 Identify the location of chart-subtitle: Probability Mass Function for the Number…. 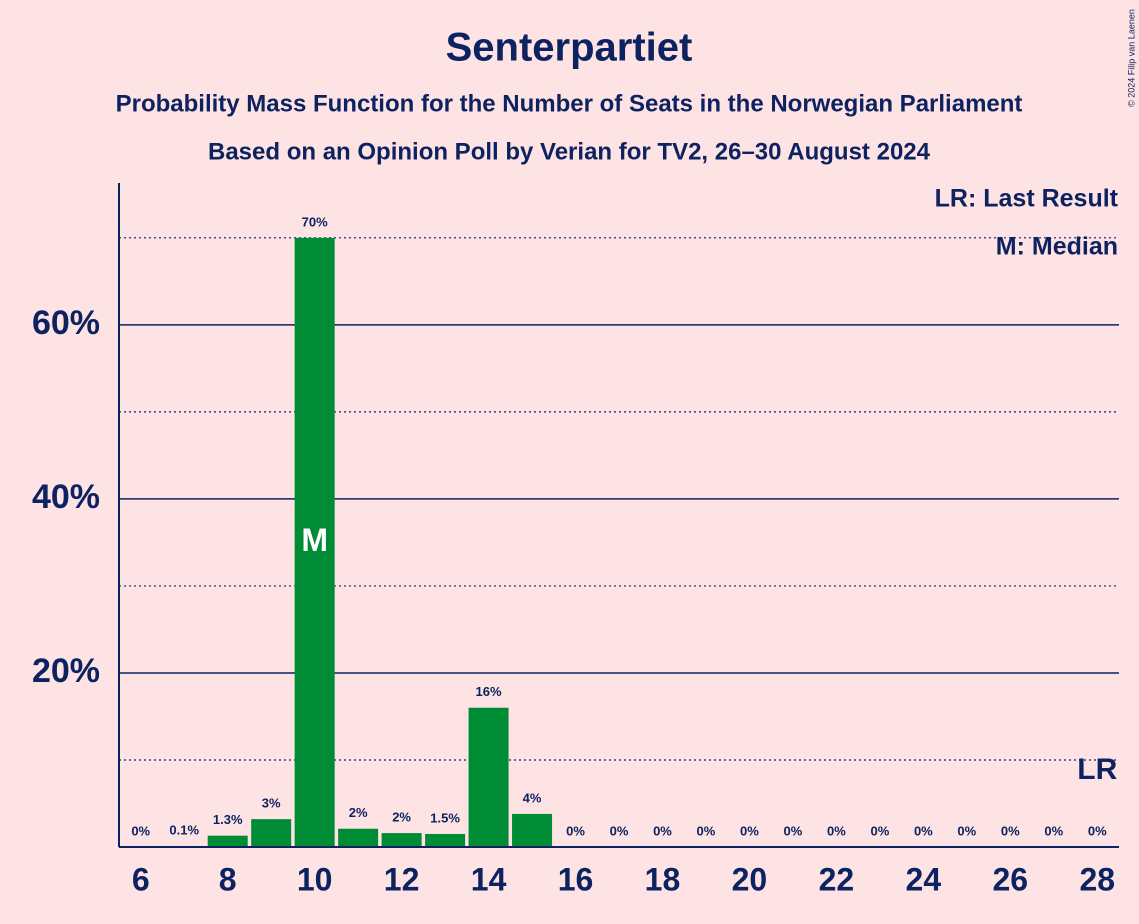
(569, 103).